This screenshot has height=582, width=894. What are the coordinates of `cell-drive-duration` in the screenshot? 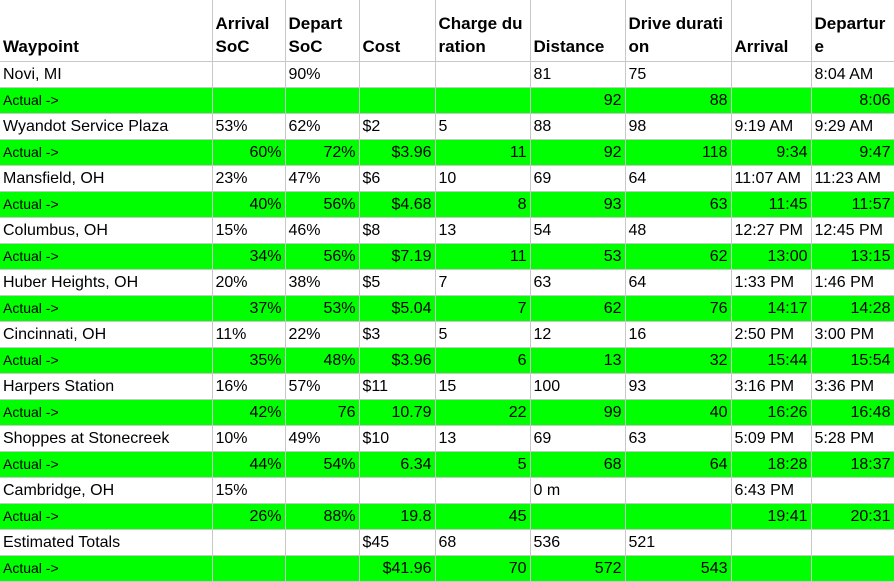 It's located at (678, 516).